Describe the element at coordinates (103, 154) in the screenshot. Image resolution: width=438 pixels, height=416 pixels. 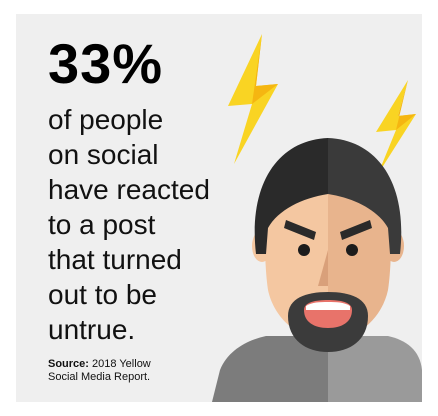
I see `headline-line: on social` at that location.